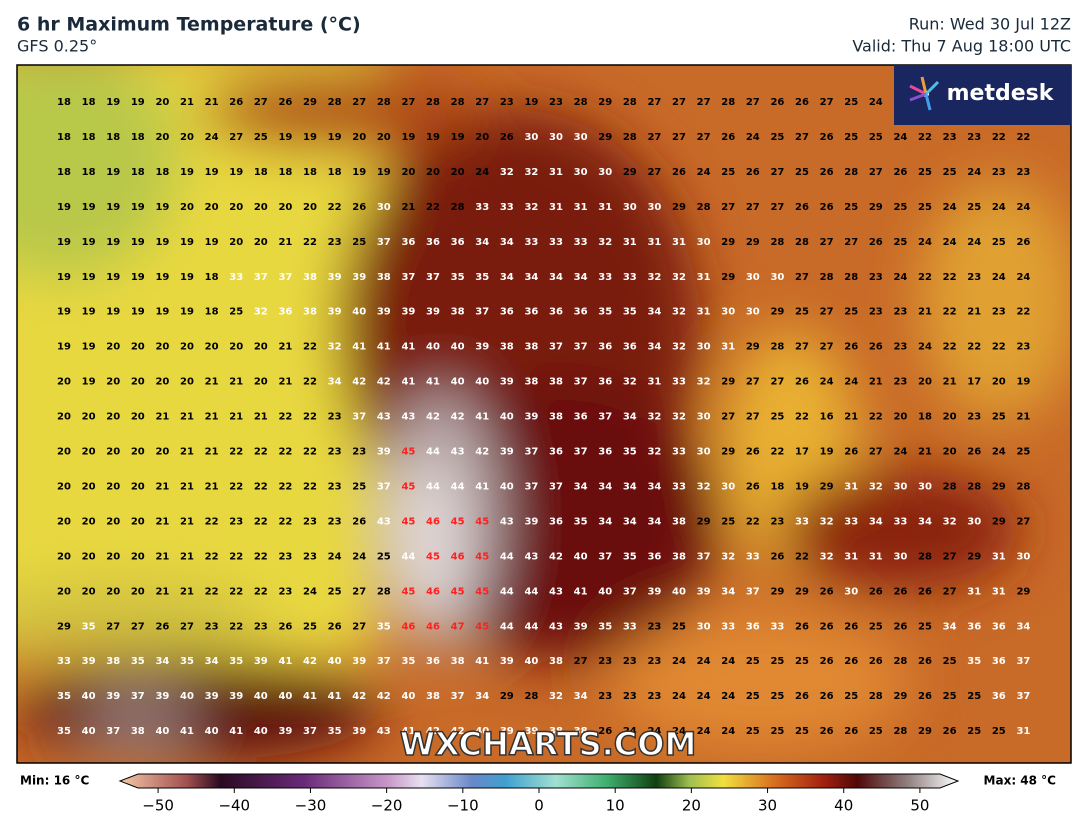 This screenshot has height=837, width=1088. Describe the element at coordinates (556, 556) in the screenshot. I see `temperature-value: 42` at that location.